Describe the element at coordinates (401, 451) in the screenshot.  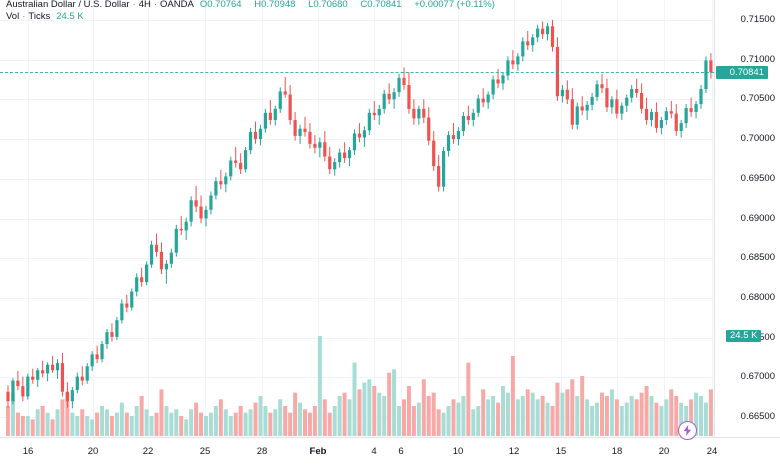
I see `time-axis-tick: 6` at that location.